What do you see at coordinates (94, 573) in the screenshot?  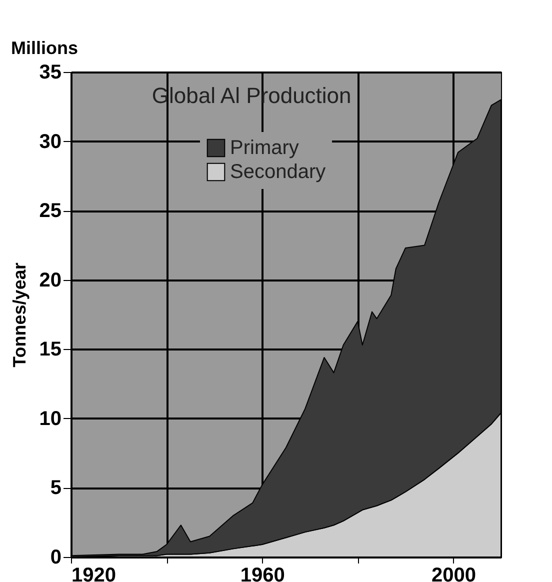 I see `x-tick-label: 1920` at bounding box center [94, 573].